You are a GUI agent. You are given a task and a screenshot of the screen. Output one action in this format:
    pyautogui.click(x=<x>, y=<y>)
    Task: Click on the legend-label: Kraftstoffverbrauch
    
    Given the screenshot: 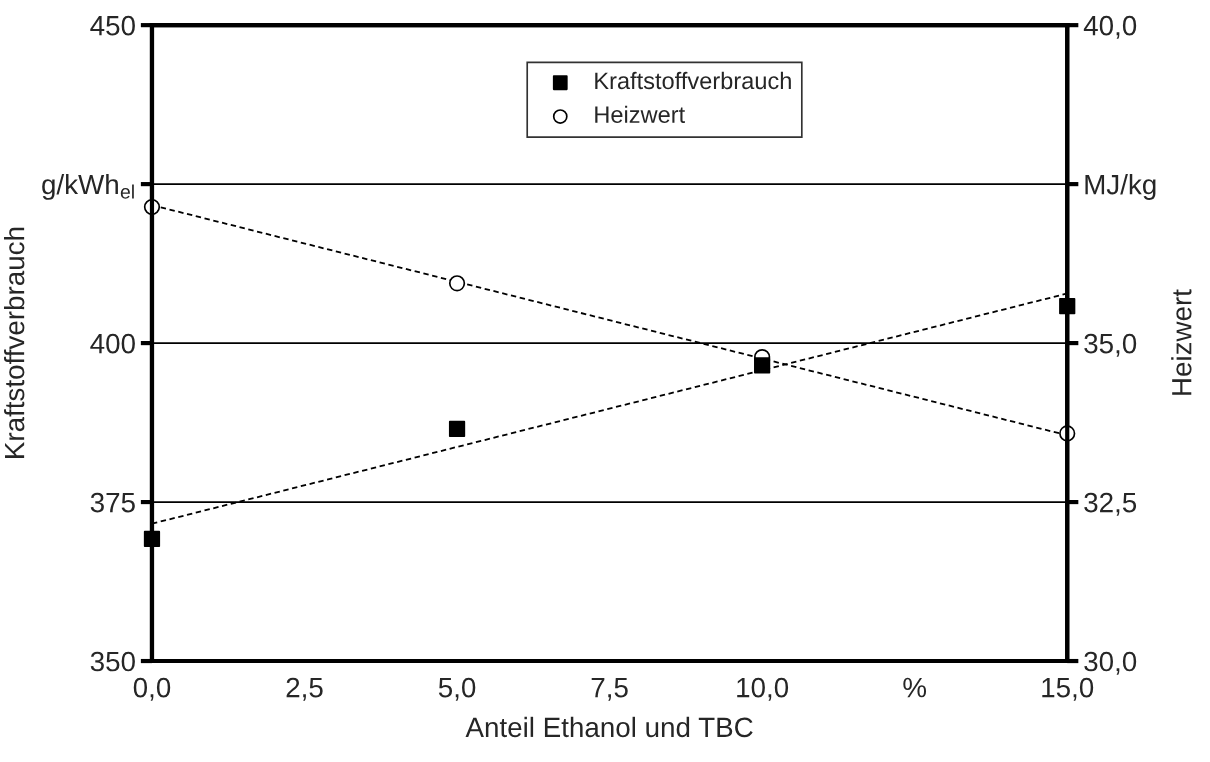 What is the action you would take?
    pyautogui.click(x=693, y=80)
    